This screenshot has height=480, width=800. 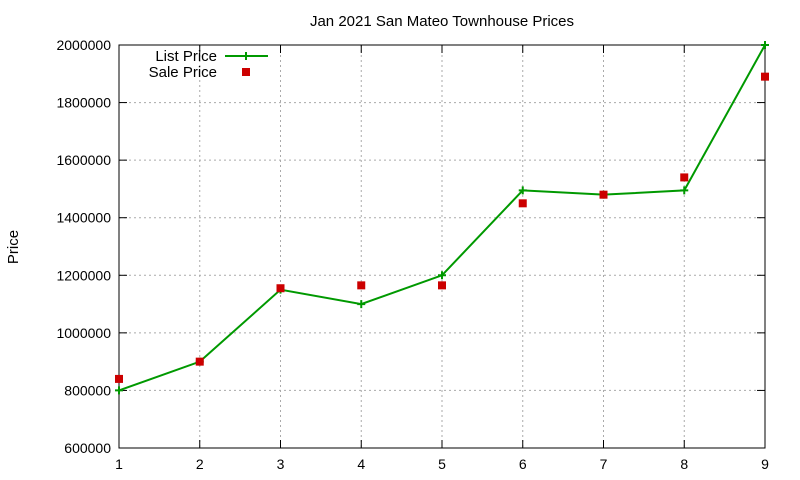 I want to click on legend-square-marker, so click(x=246, y=72).